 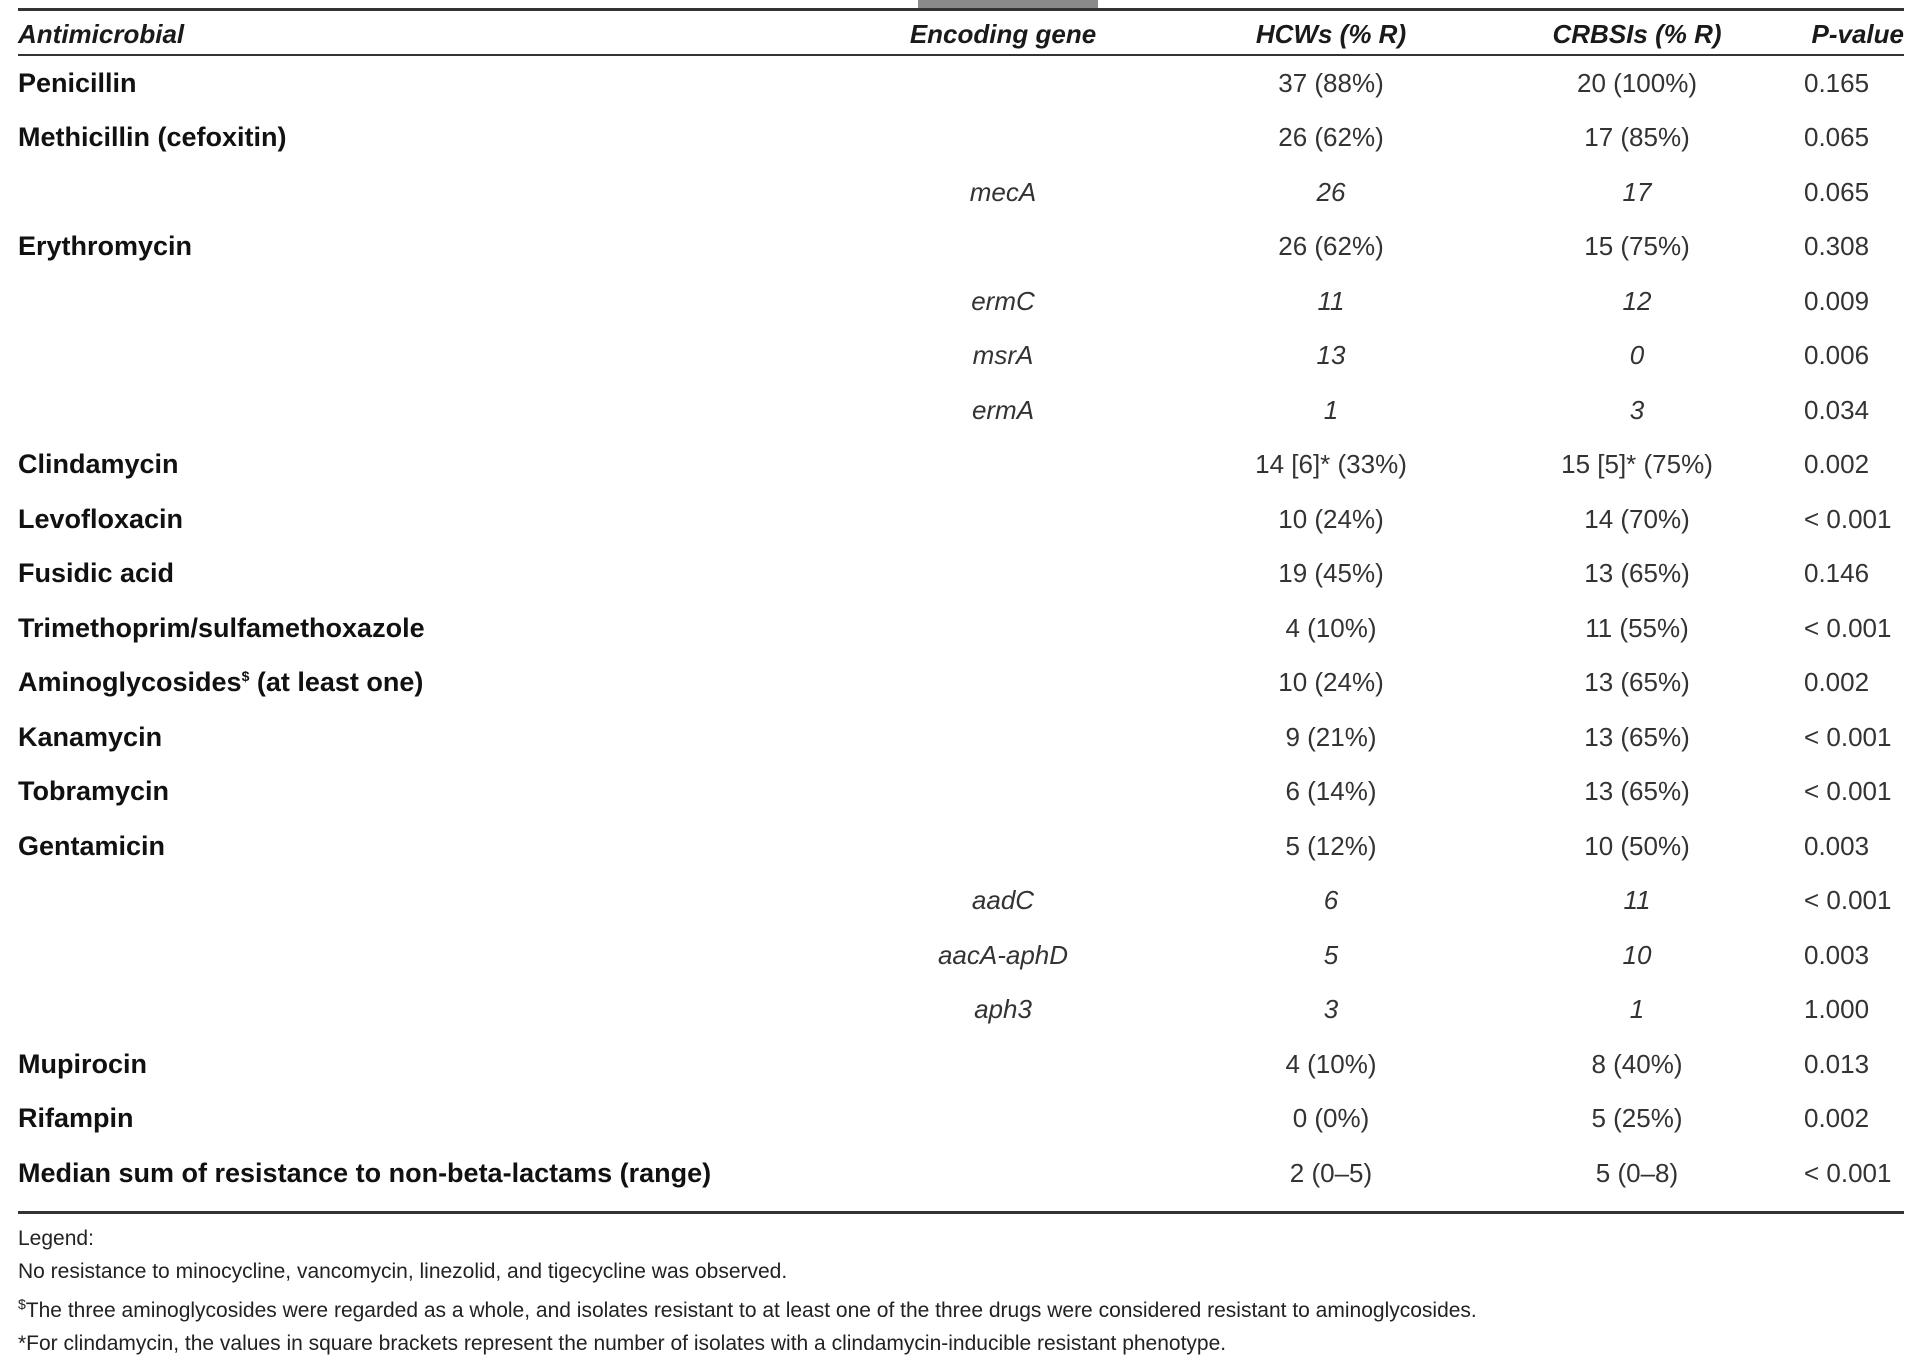 What do you see at coordinates (1008, 4) in the screenshot?
I see `clipped-caption-fragment` at bounding box center [1008, 4].